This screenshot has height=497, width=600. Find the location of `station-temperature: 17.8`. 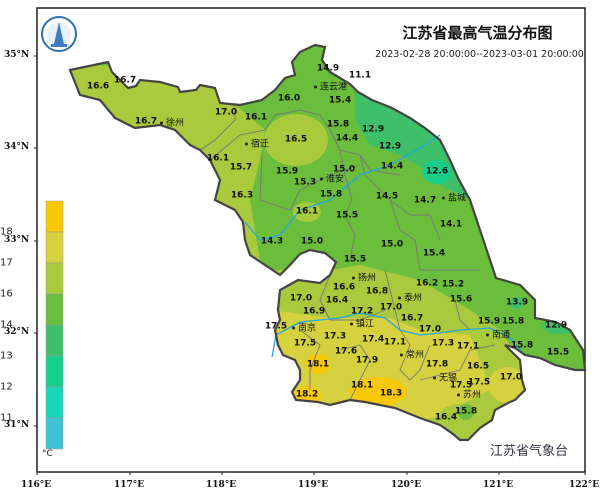

station-temperature: 17.8 is located at coordinates (437, 364).